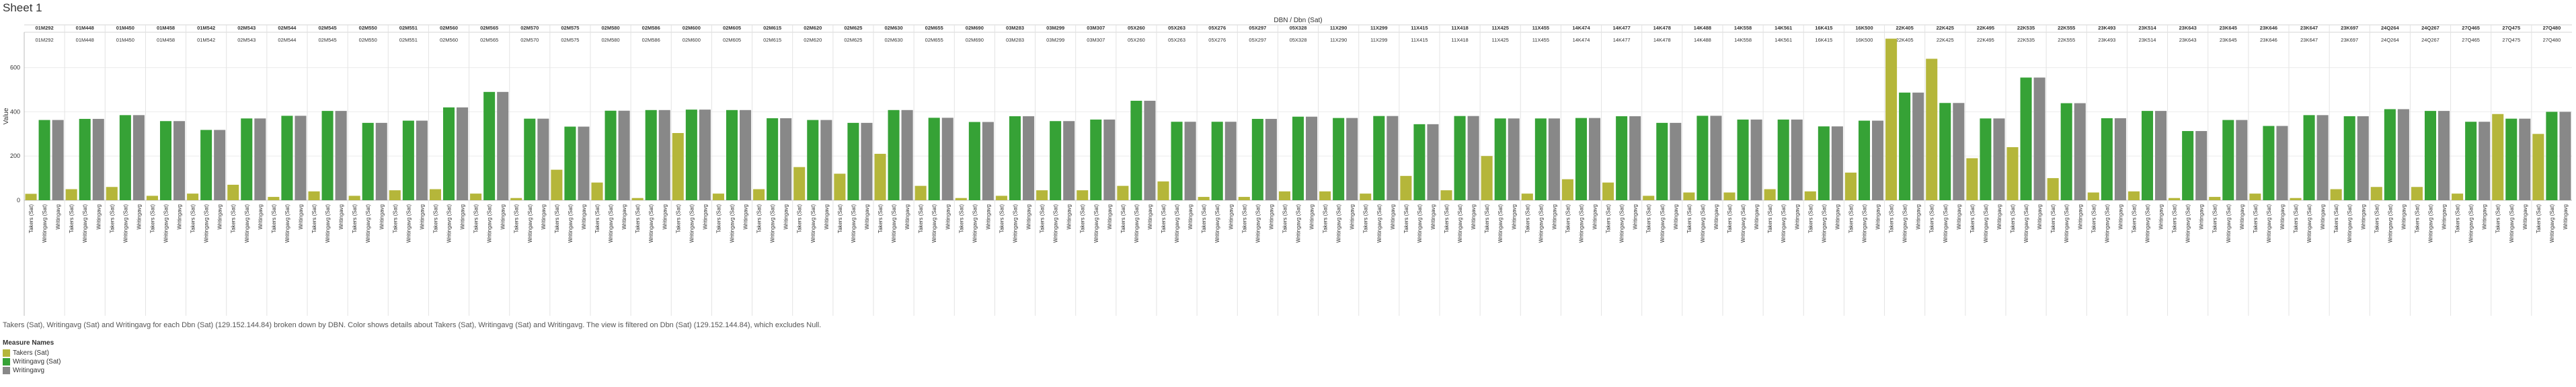 Image resolution: width=2576 pixels, height=387 pixels. Describe the element at coordinates (529, 40) in the screenshot. I see `dbn-sat-header: 02M570` at that location.